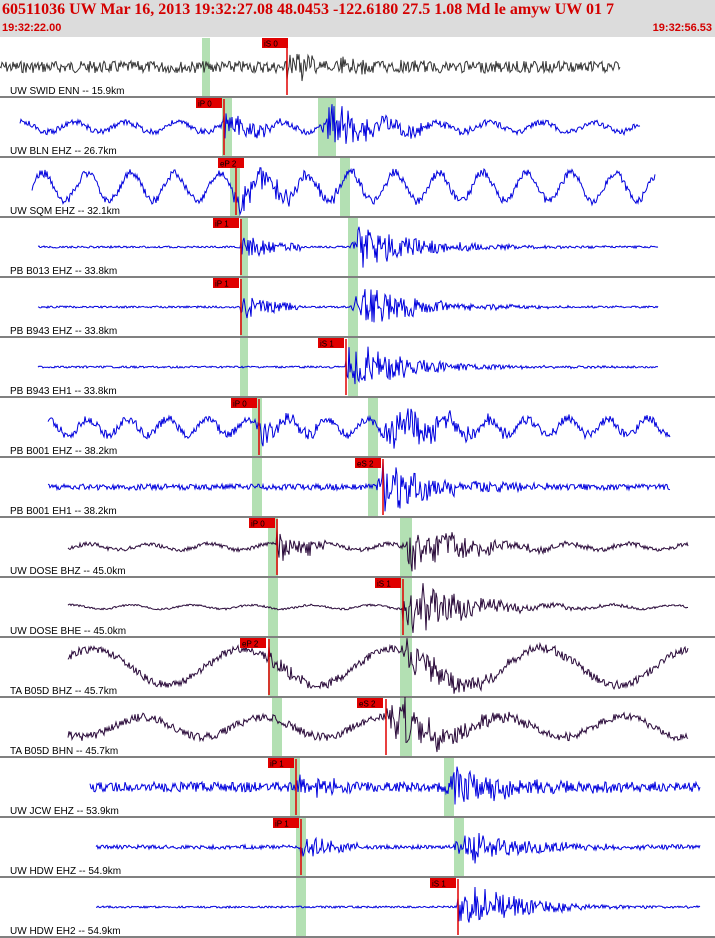 The height and width of the screenshot is (938, 715). I want to click on trace-row: eS 2 TA B05D BHN -- 45.7km, so click(357, 727).